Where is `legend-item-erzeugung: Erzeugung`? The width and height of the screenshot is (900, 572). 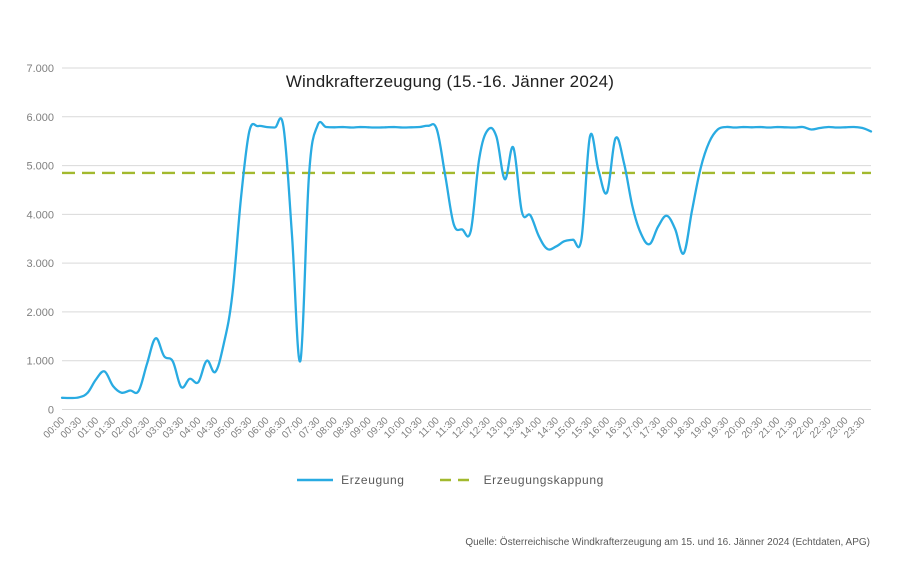 legend-item-erzeugung: Erzeugung is located at coordinates (350, 480).